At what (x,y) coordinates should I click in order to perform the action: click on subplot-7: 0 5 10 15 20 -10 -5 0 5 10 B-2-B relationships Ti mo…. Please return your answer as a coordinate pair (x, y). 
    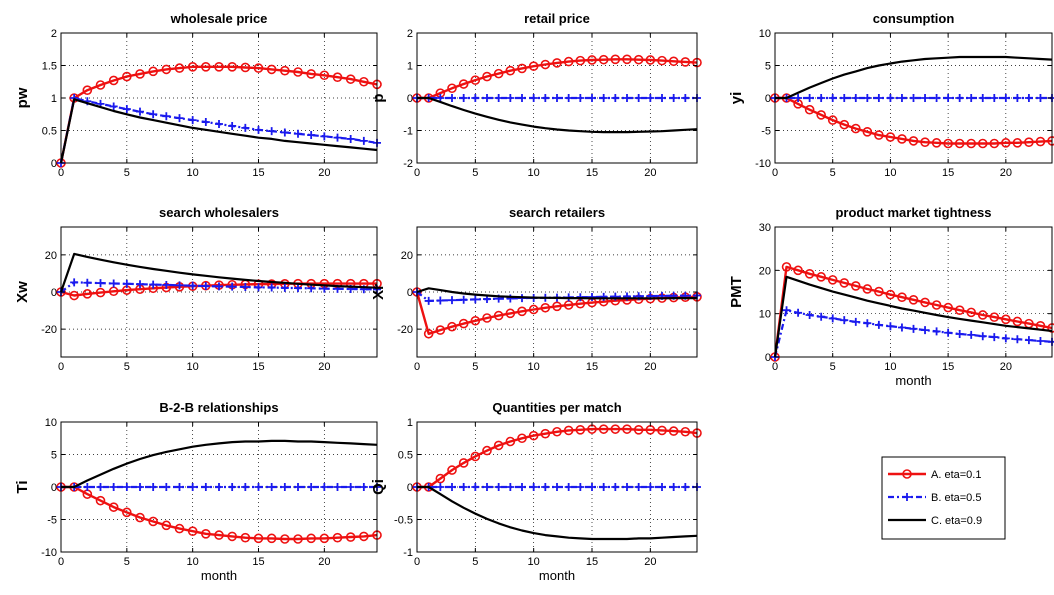
    Looking at the image, I should click on (198, 491).